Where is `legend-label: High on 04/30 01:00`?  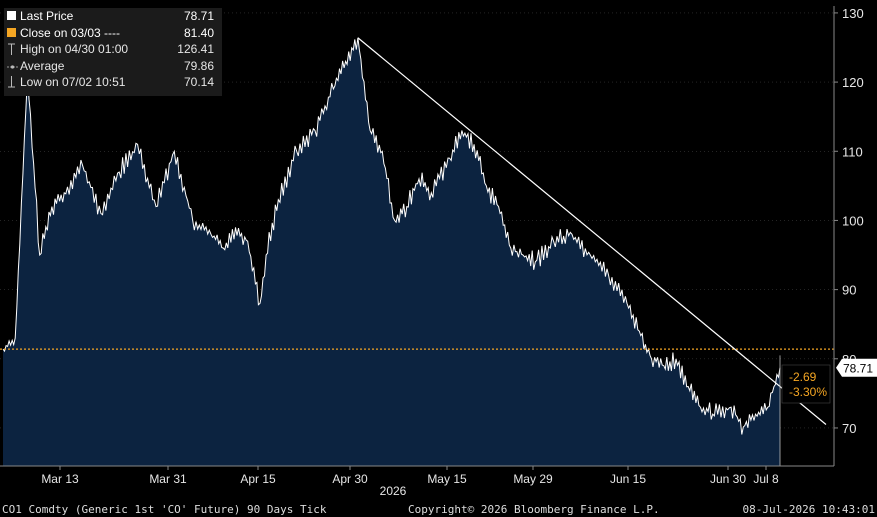 legend-label: High on 04/30 01:00 is located at coordinates (74, 49).